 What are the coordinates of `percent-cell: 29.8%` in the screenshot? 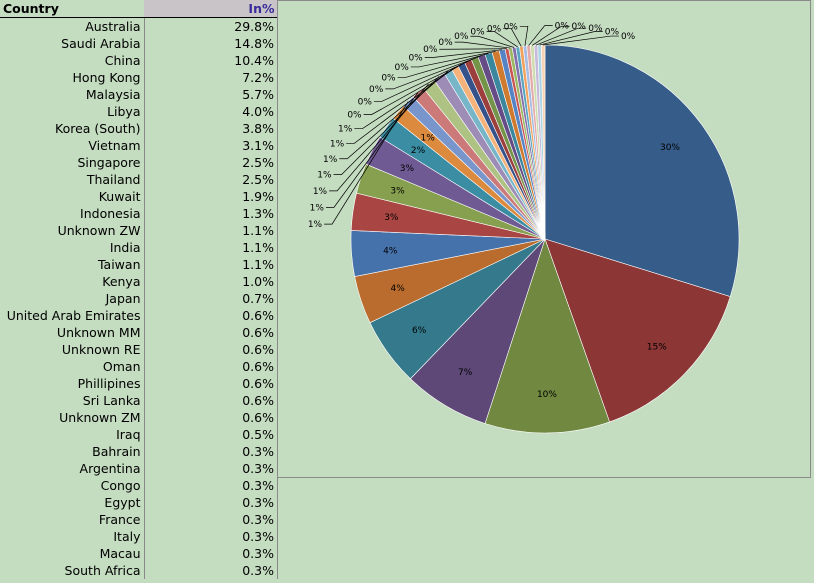 It's located at (211, 26).